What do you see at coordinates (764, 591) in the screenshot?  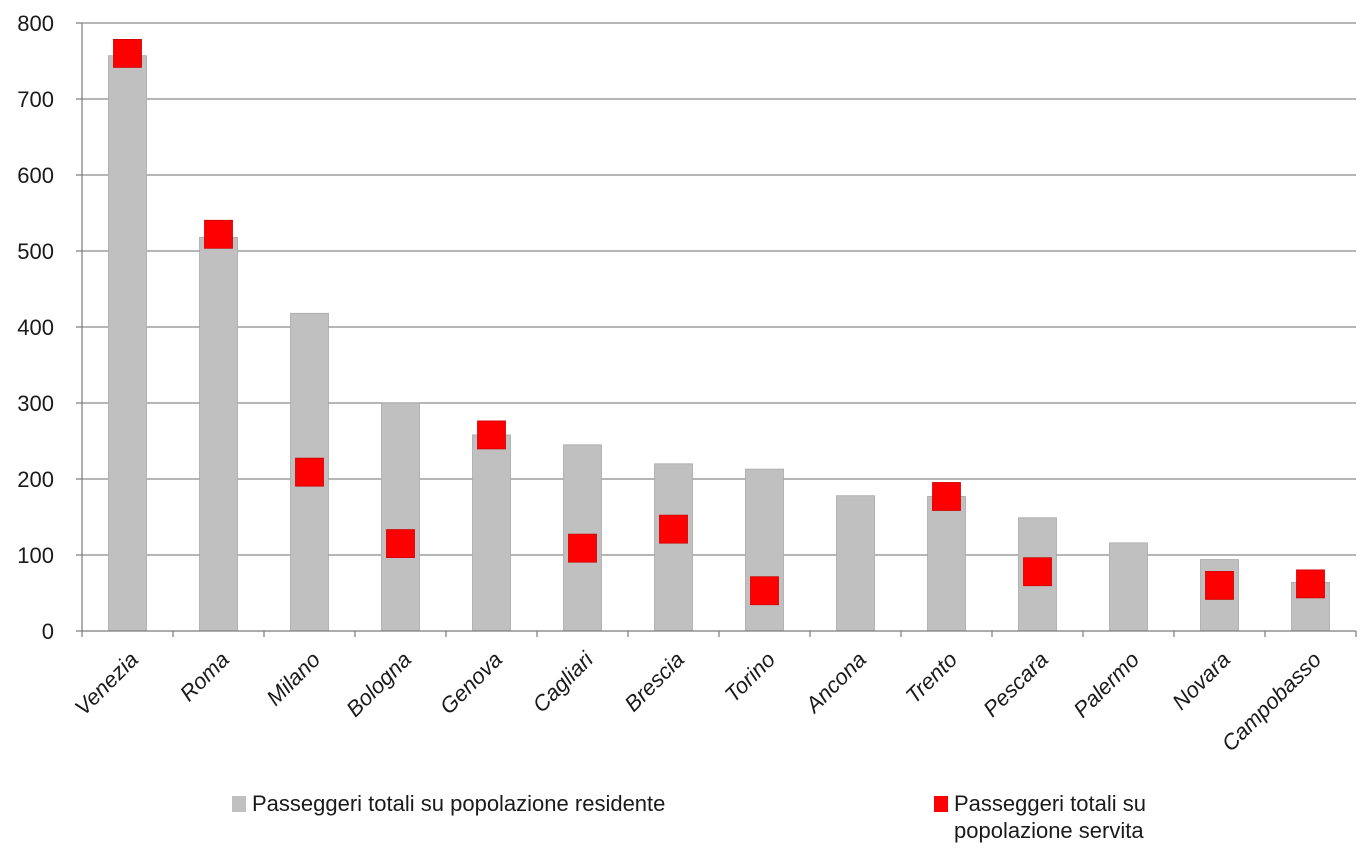 I see `marker-torino` at bounding box center [764, 591].